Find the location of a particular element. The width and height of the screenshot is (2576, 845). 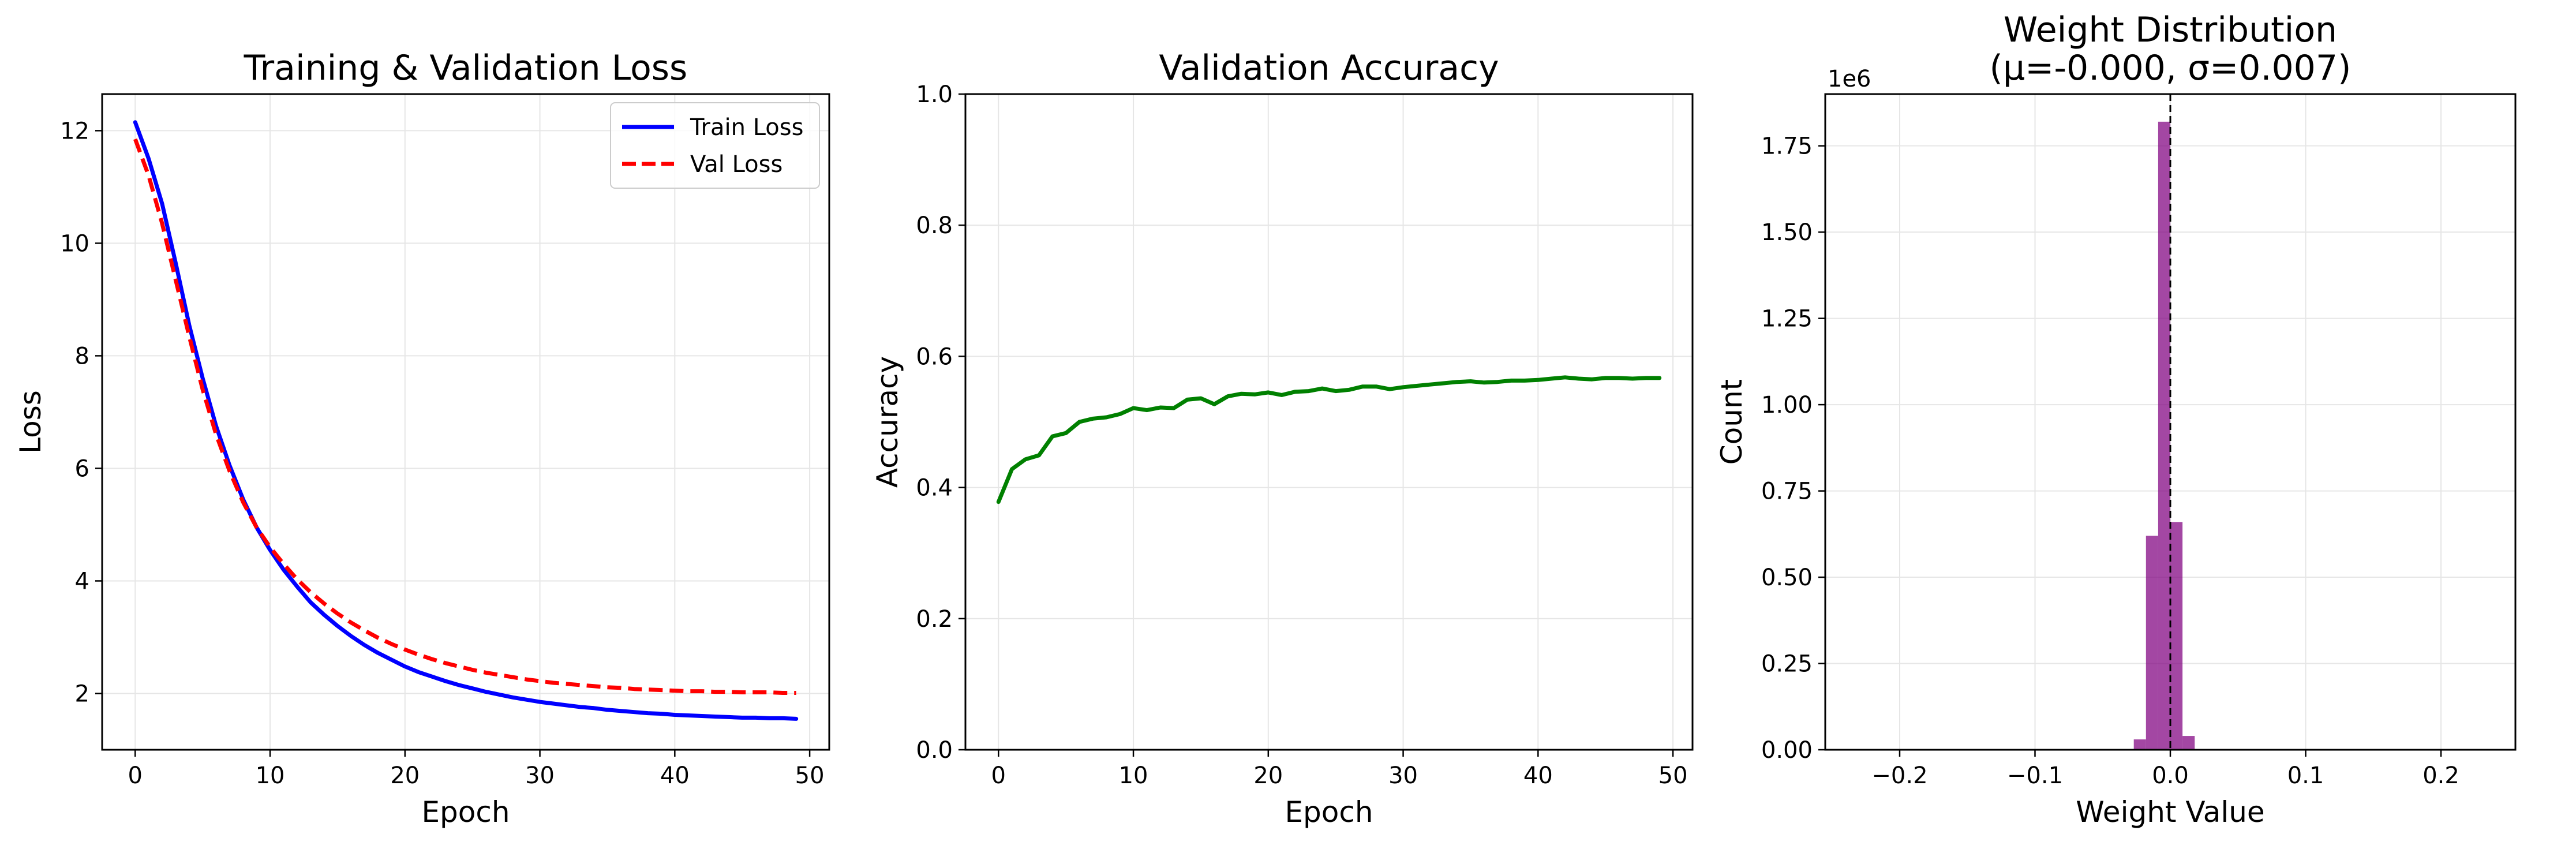

accuracy-y-tick-label: 0.0 is located at coordinates (935, 750).